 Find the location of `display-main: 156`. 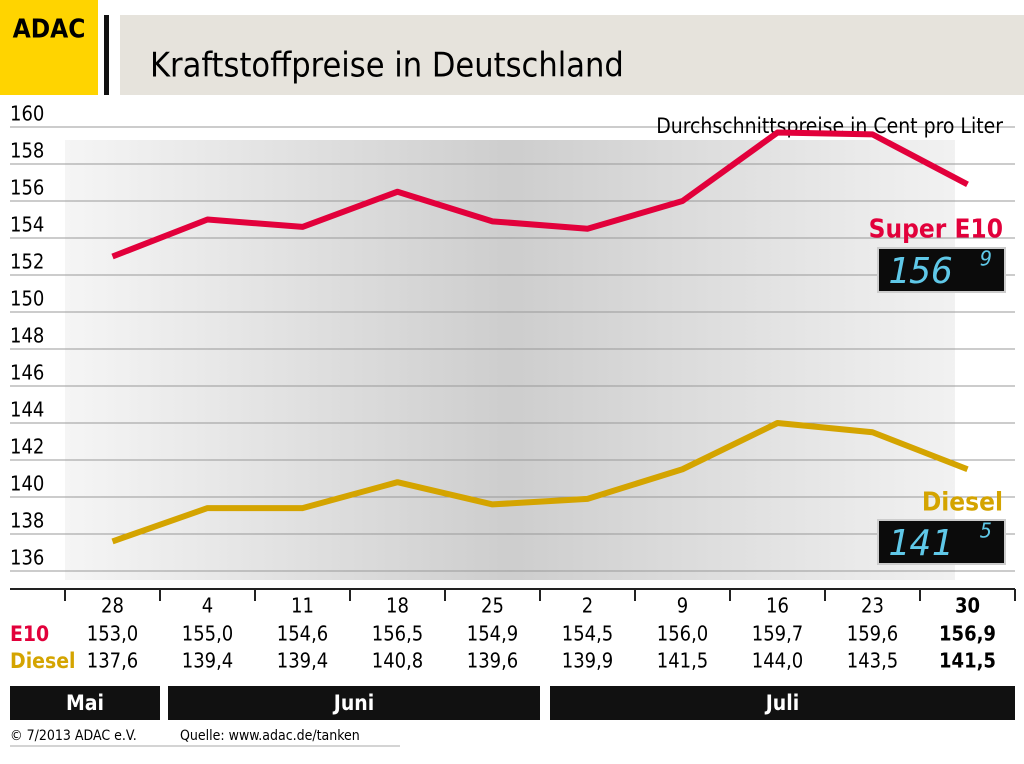

display-main: 156 is located at coordinates (920, 271).